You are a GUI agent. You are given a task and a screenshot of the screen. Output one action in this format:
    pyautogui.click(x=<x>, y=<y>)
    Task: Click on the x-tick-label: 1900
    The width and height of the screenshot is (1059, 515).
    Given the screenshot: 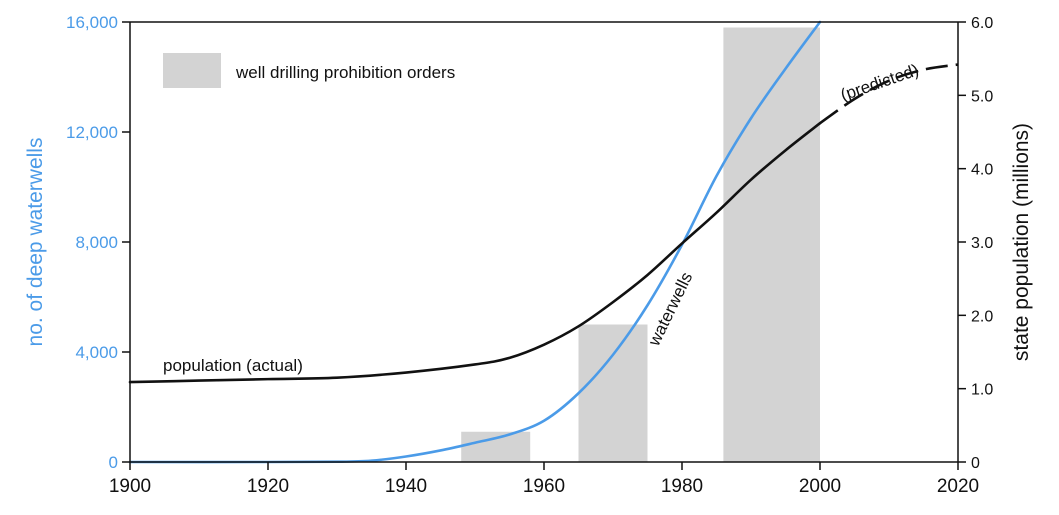 What is the action you would take?
    pyautogui.click(x=130, y=486)
    